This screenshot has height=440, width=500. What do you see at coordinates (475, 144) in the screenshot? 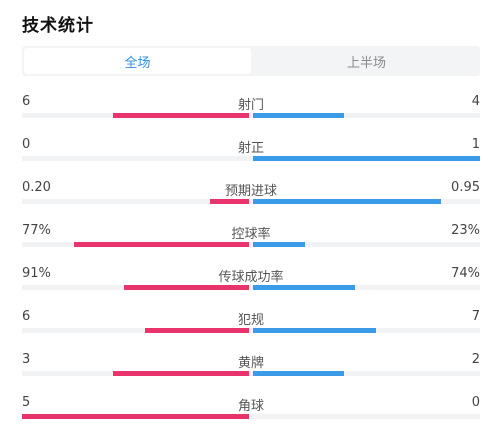
I see `away-value: 1` at bounding box center [475, 144].